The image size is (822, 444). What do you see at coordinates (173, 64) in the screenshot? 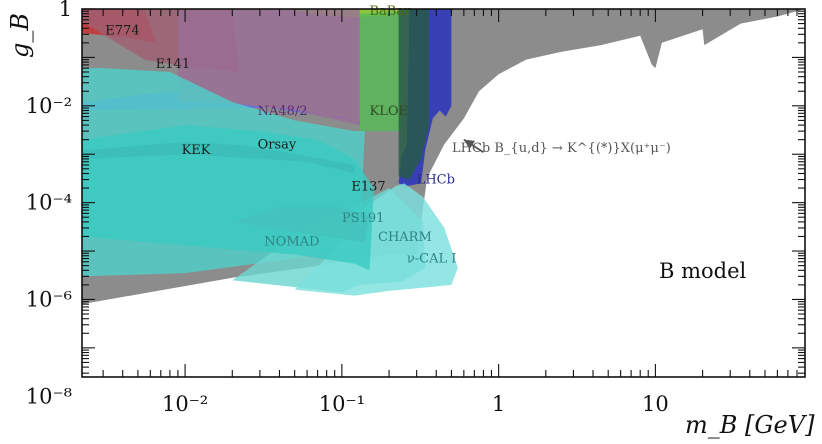
I see `region-label-e141: E141` at bounding box center [173, 64].